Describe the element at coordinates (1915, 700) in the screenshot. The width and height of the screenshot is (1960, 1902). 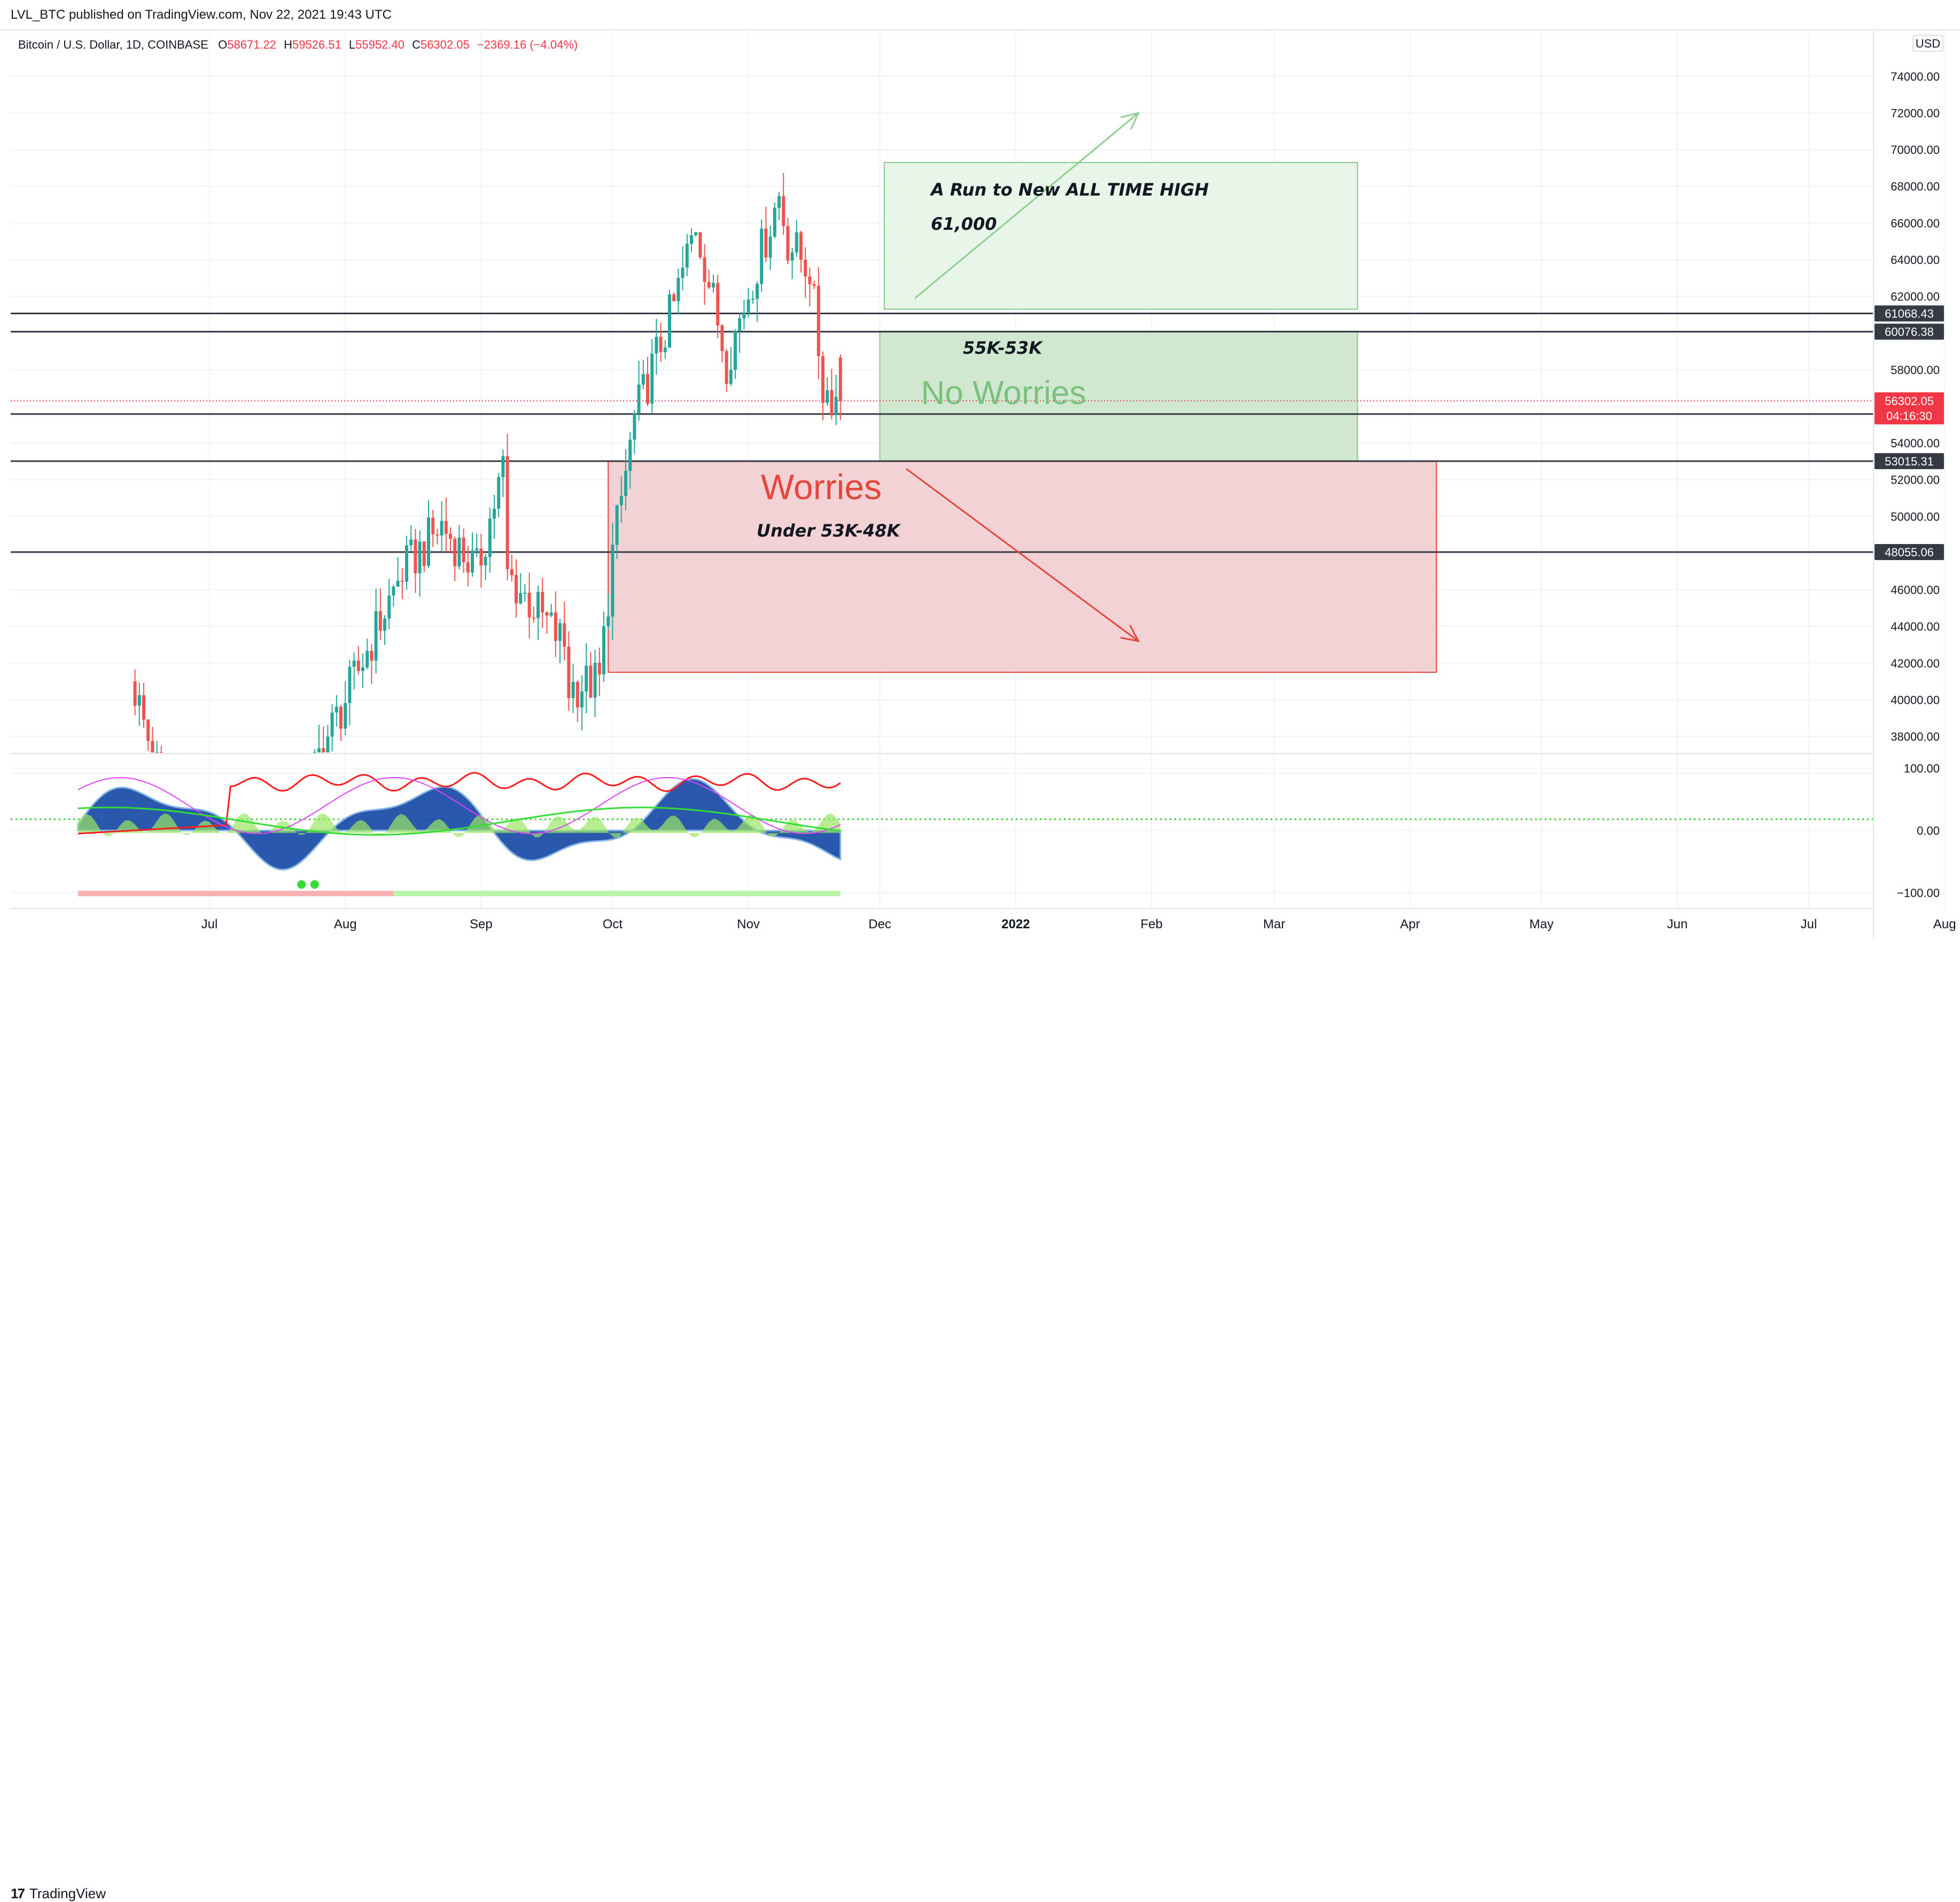
I see `y-tick-label: 40000.00` at that location.